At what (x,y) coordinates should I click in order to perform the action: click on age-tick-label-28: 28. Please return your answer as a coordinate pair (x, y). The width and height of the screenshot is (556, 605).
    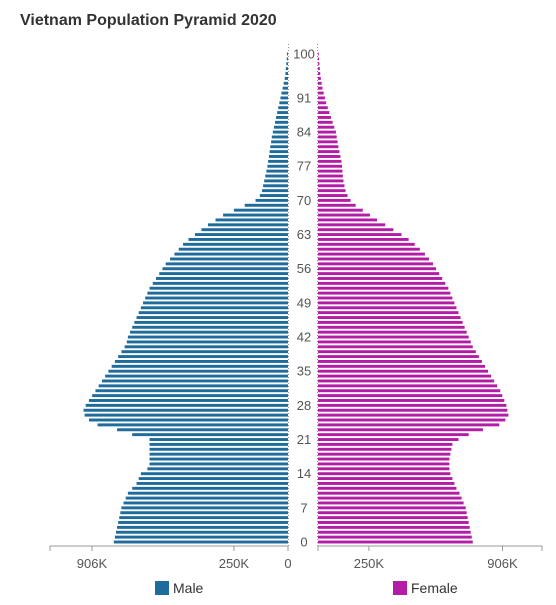
    Looking at the image, I should click on (304, 405).